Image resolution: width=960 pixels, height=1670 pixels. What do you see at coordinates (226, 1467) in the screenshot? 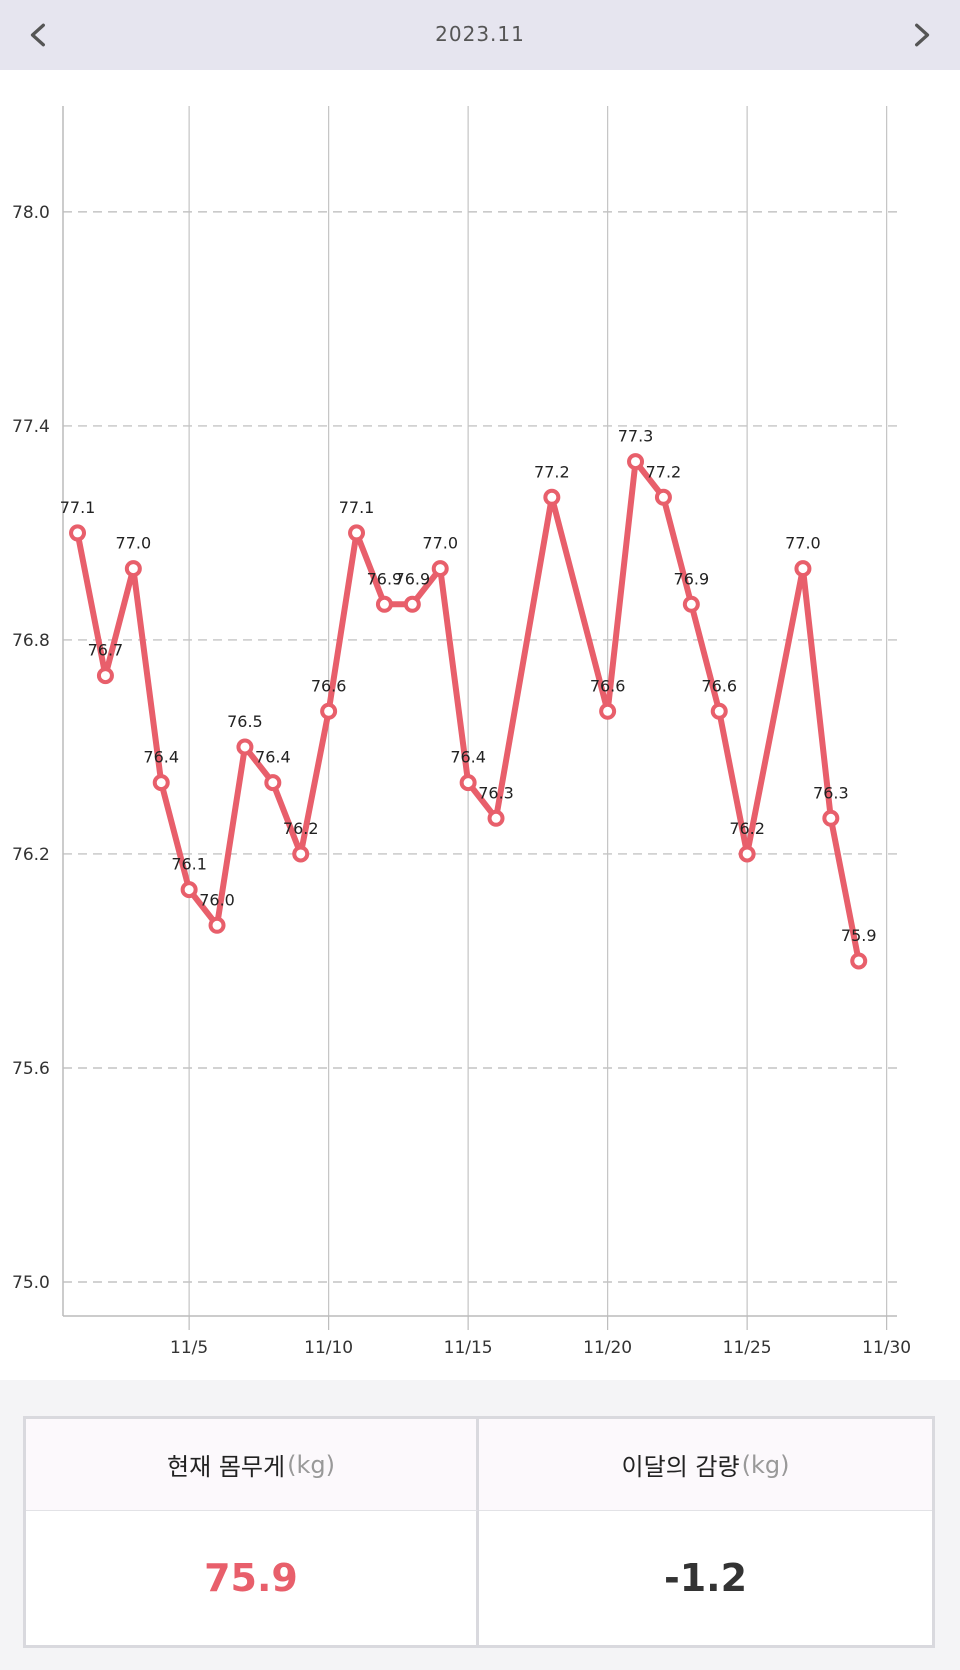
I see `current-weight-label: 현재 몸무게` at bounding box center [226, 1467].